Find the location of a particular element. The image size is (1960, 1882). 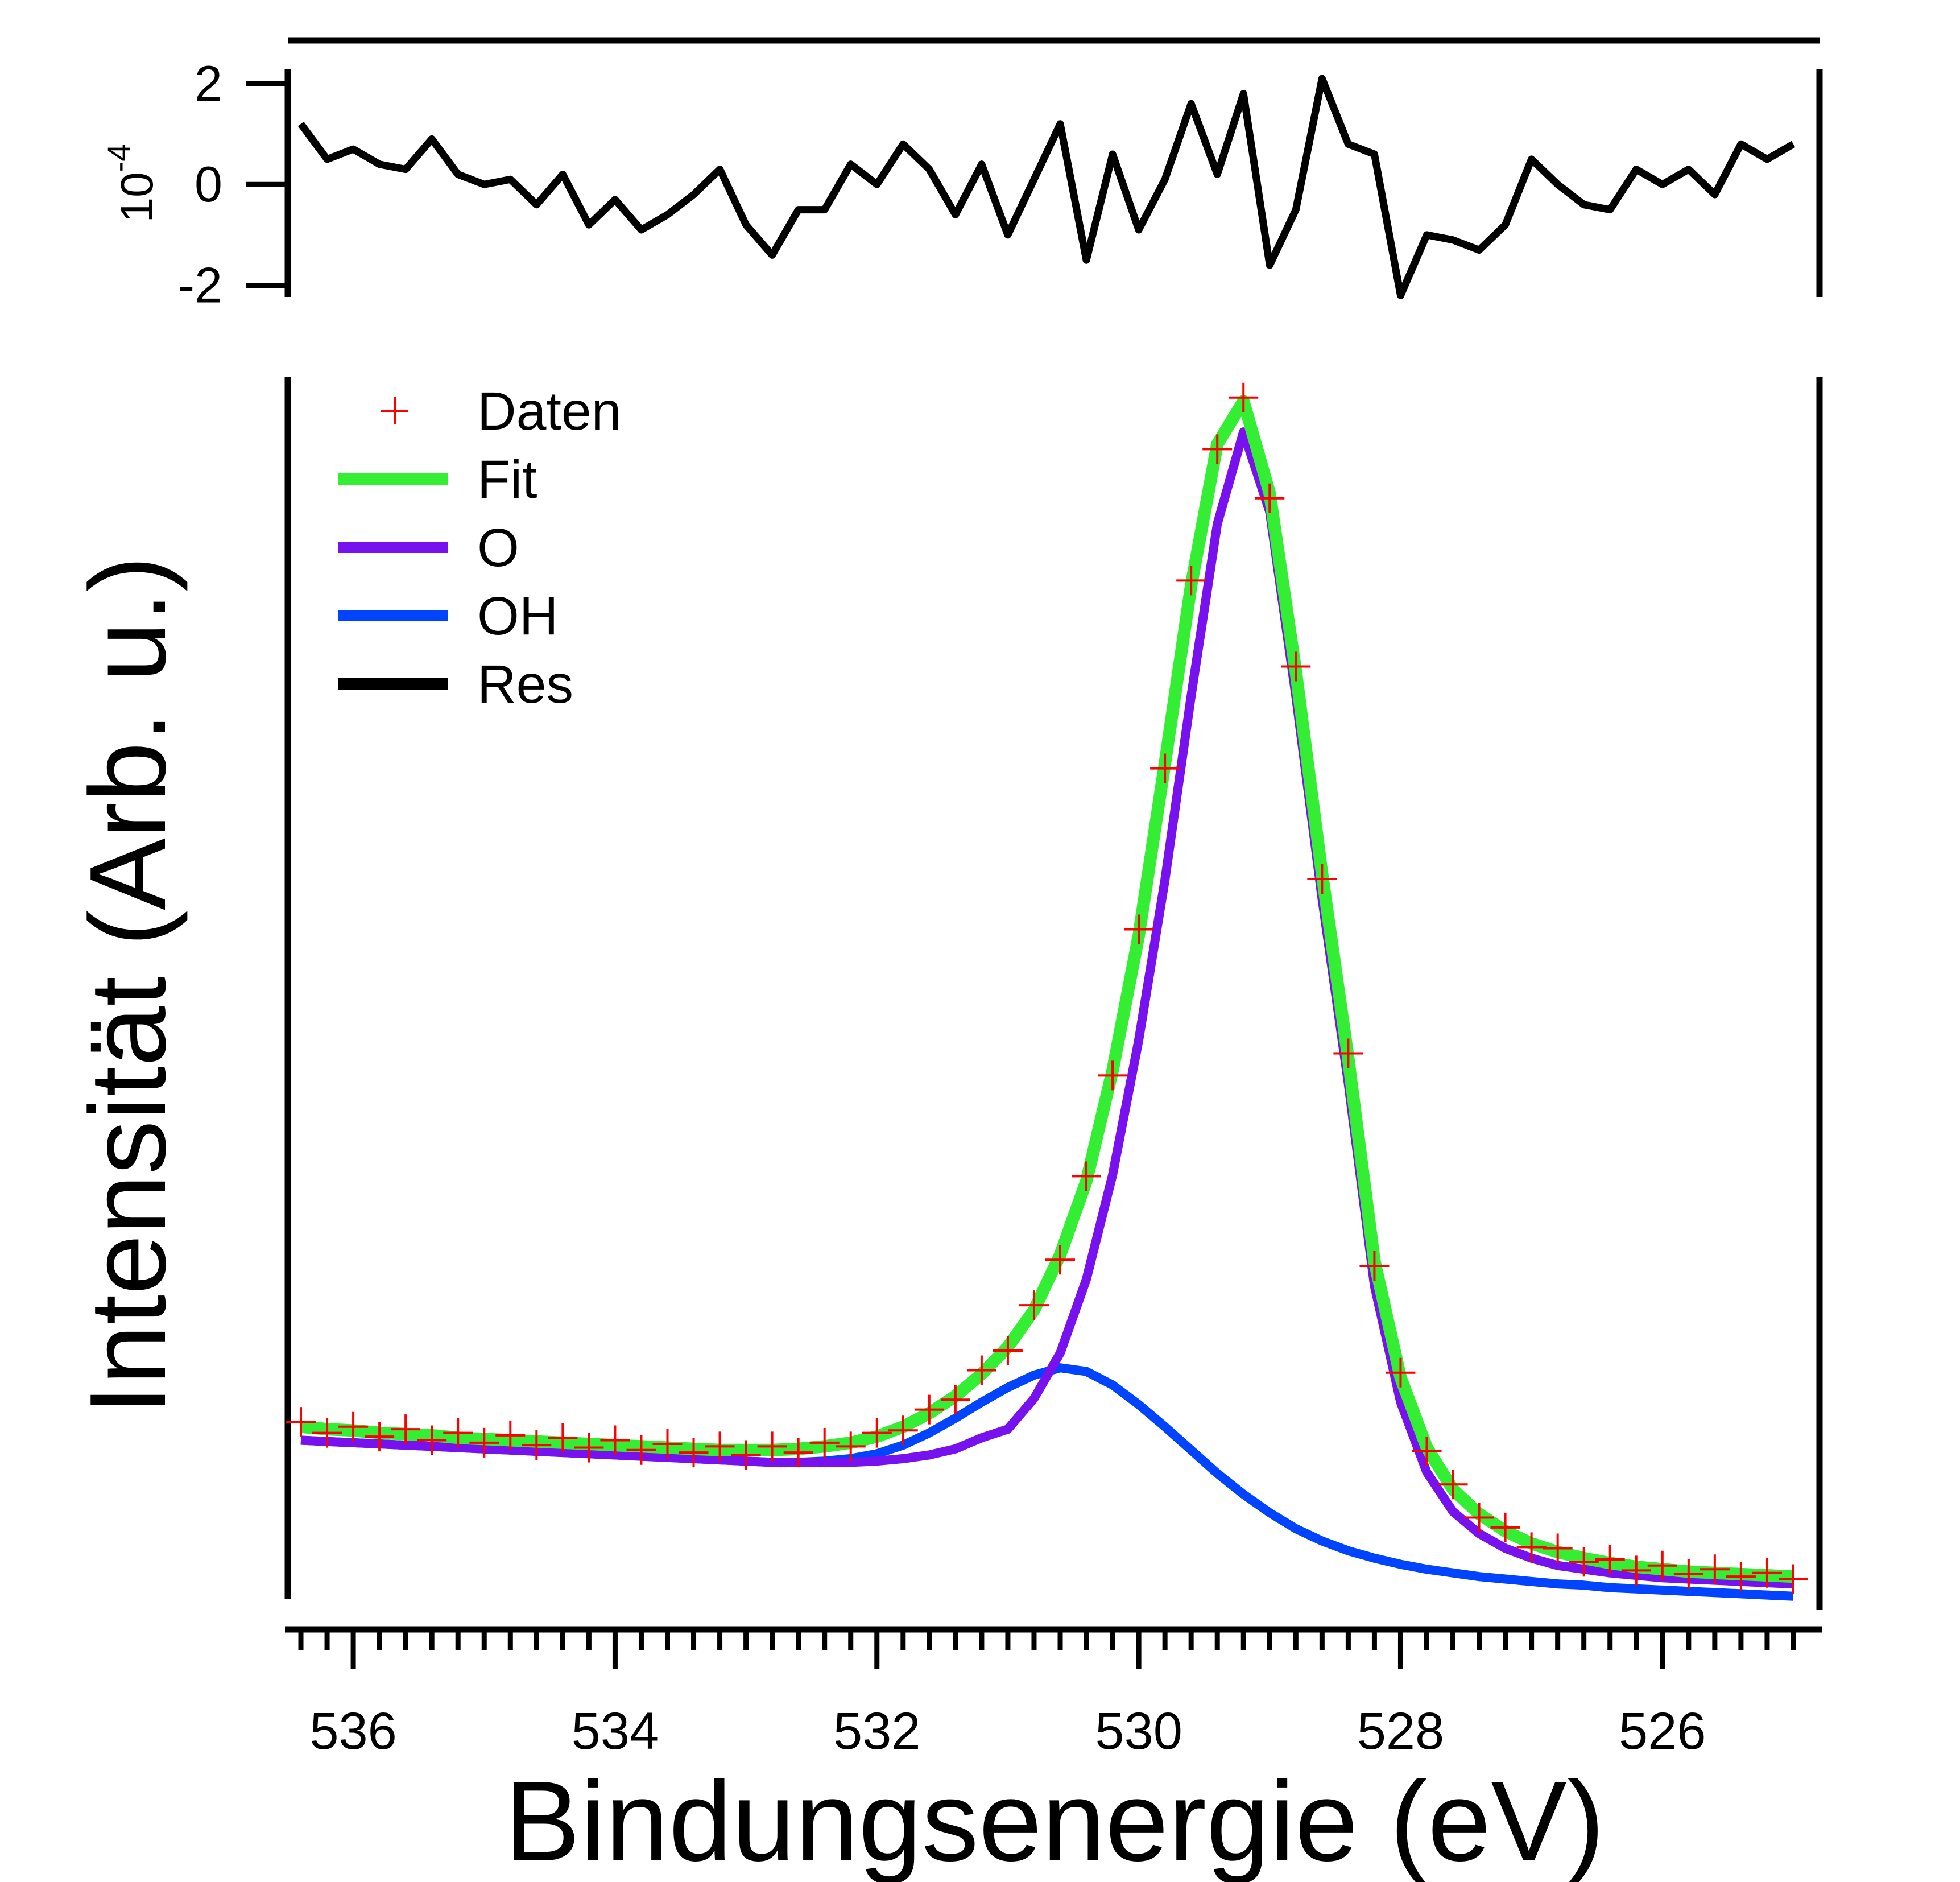

y-tick-label: 0 is located at coordinates (208, 184).